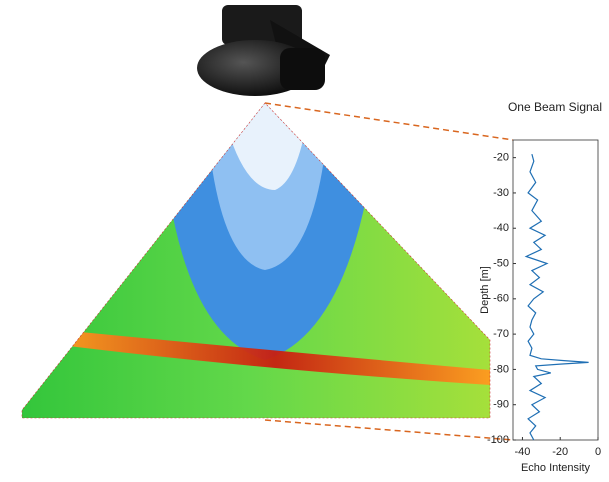  I want to click on y-tick-label: -20, so click(501, 158).